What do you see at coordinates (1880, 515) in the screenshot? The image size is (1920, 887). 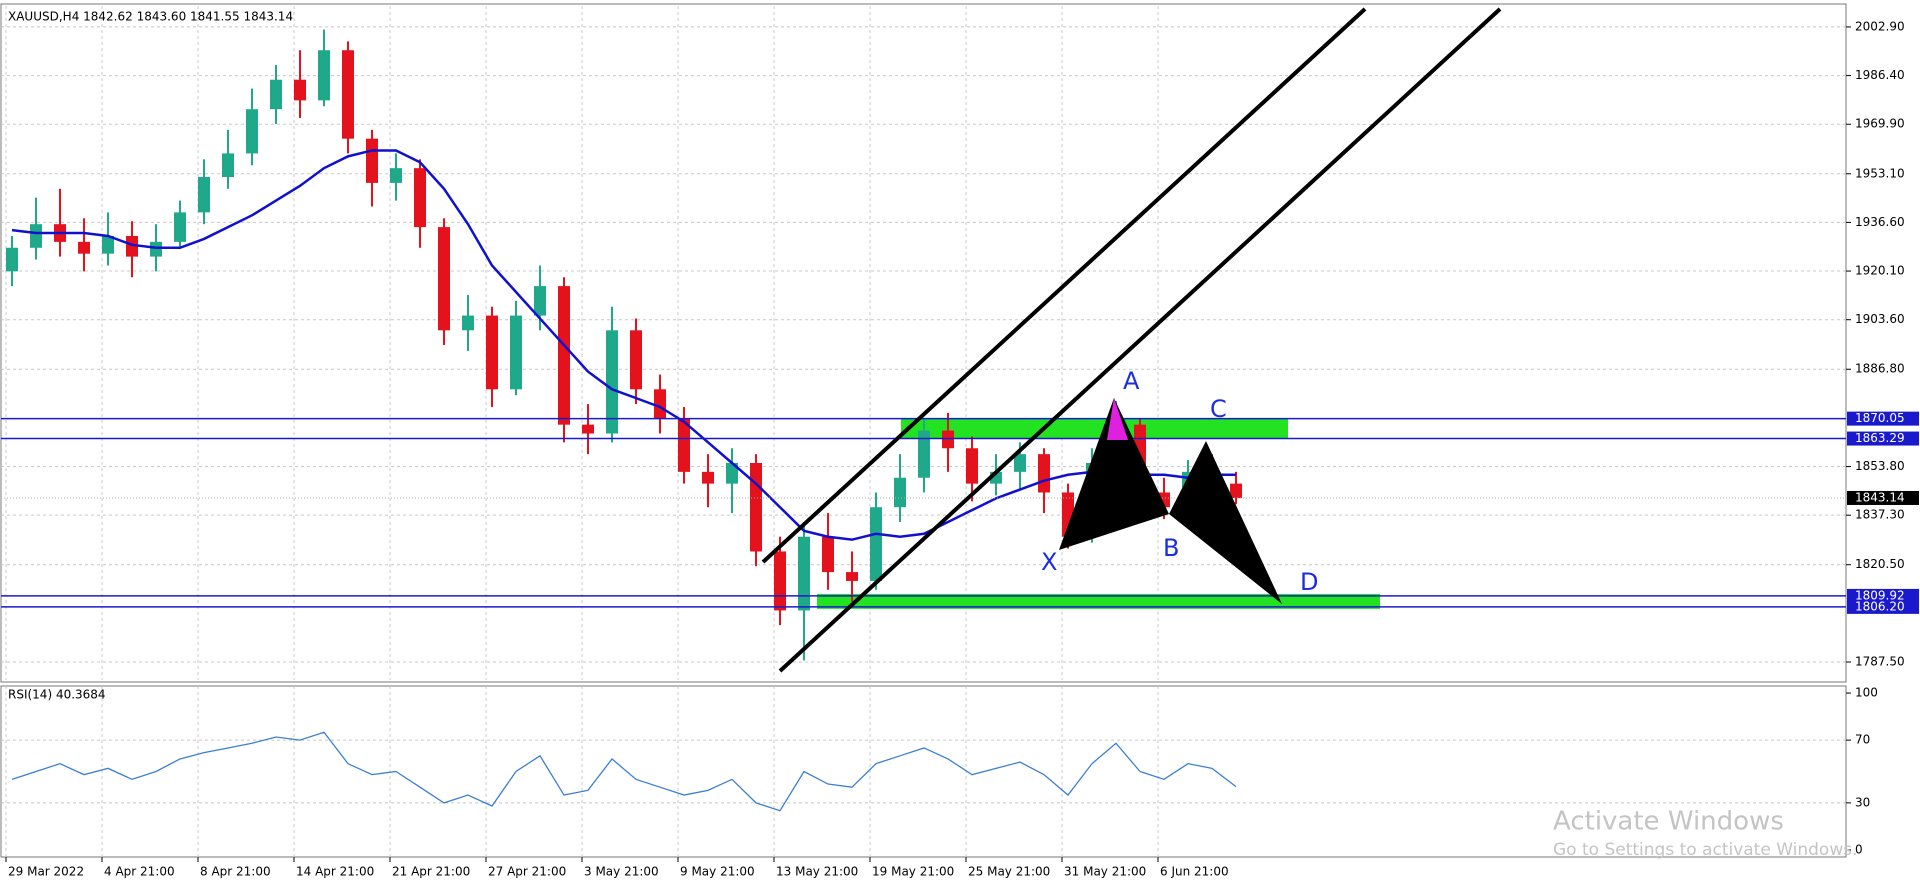 I see `y-tick-label: 1837.30` at bounding box center [1880, 515].